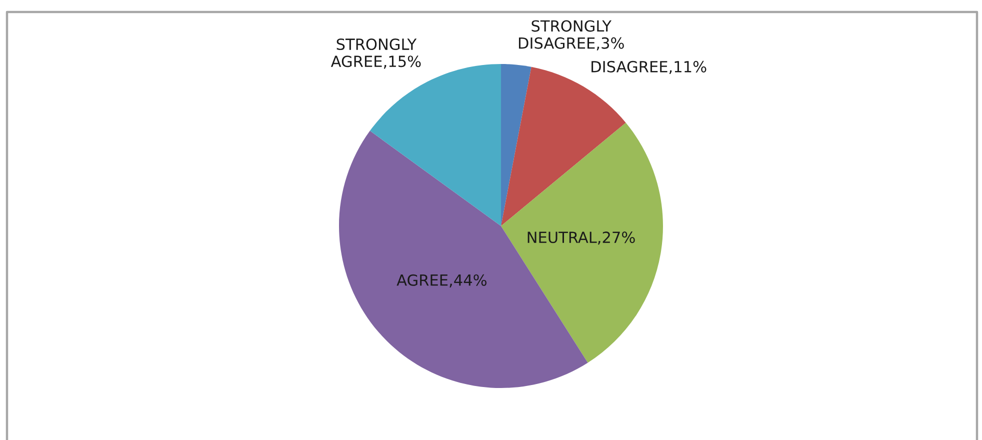 This screenshot has width=982, height=440. I want to click on slice-label: AGREE,44%, so click(441, 281).